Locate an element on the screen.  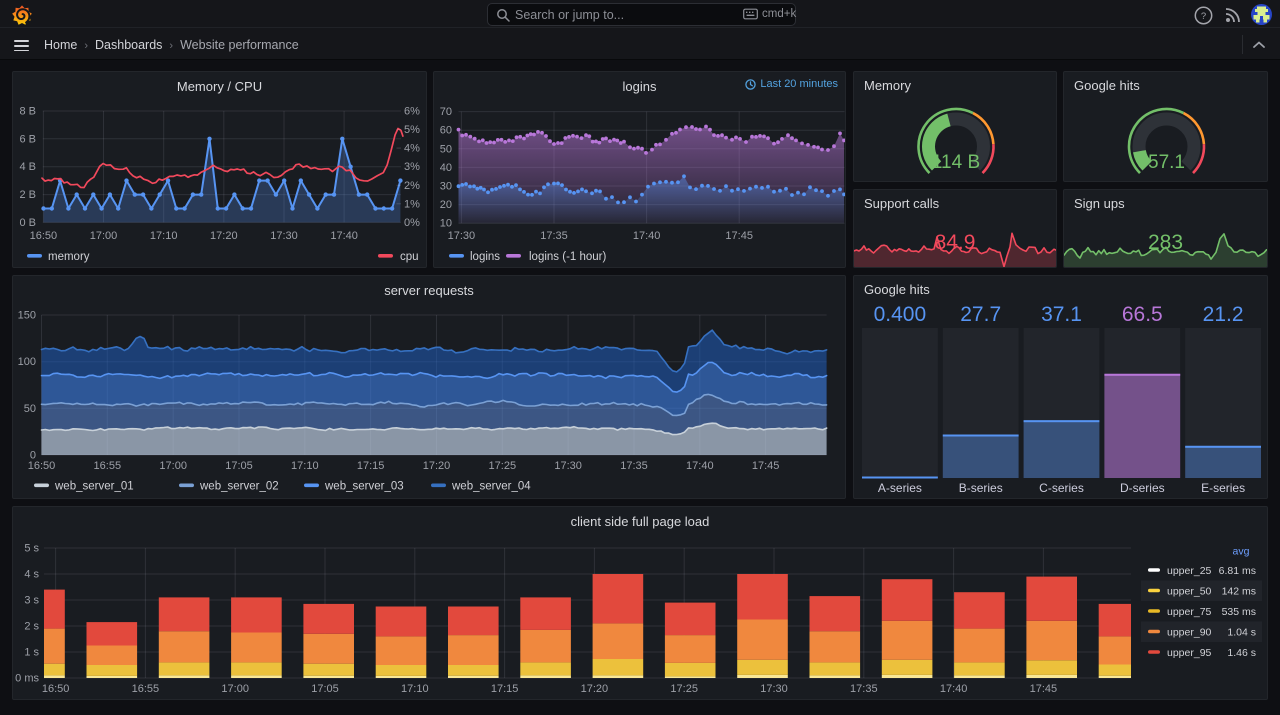
svg-text: upper_90 is located at coordinates (1189, 632).